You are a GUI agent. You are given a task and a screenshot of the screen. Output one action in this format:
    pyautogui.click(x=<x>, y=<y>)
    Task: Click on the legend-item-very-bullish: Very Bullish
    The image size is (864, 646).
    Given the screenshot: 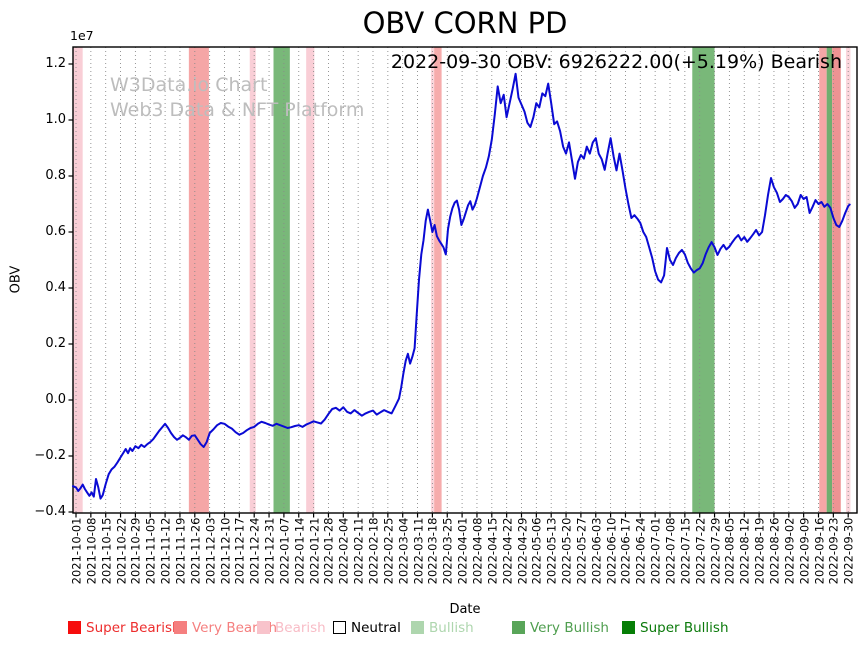 What is the action you would take?
    pyautogui.click(x=560, y=628)
    